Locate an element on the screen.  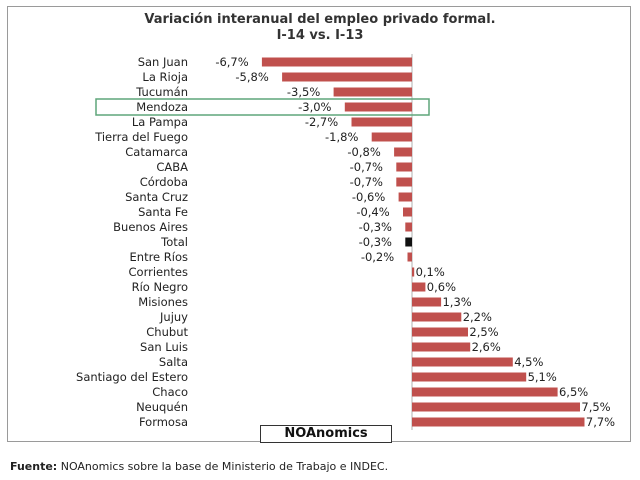
bar-tucuman is located at coordinates (373, 92).